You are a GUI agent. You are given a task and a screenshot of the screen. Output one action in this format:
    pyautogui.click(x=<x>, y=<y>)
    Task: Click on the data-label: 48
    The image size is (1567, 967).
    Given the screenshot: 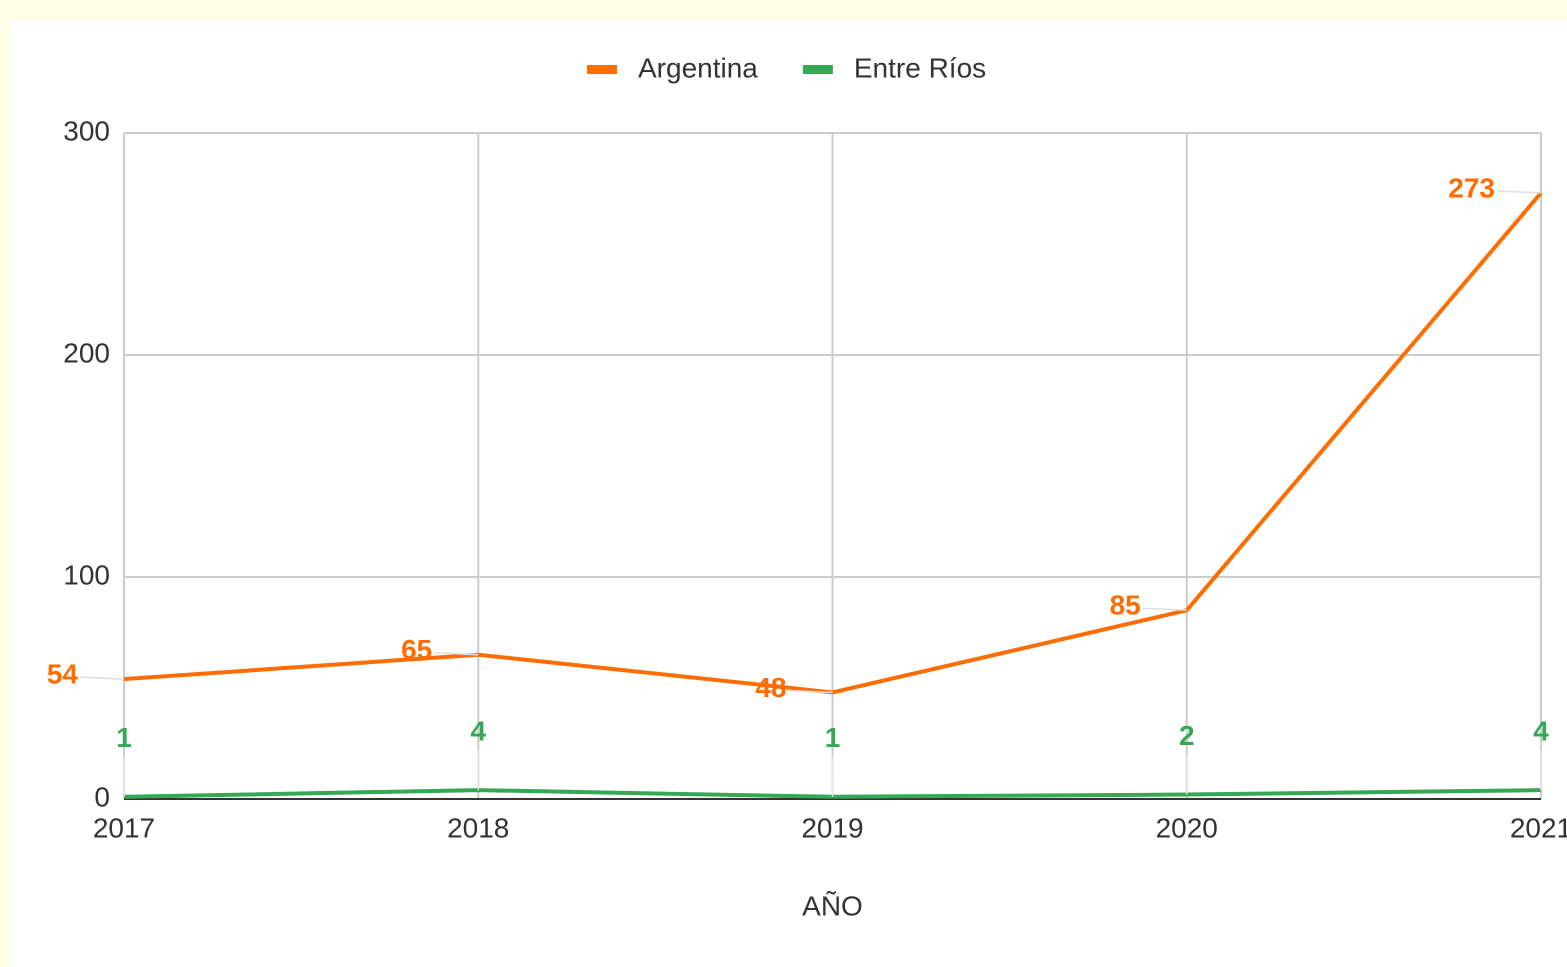 What is the action you would take?
    pyautogui.click(x=770, y=687)
    